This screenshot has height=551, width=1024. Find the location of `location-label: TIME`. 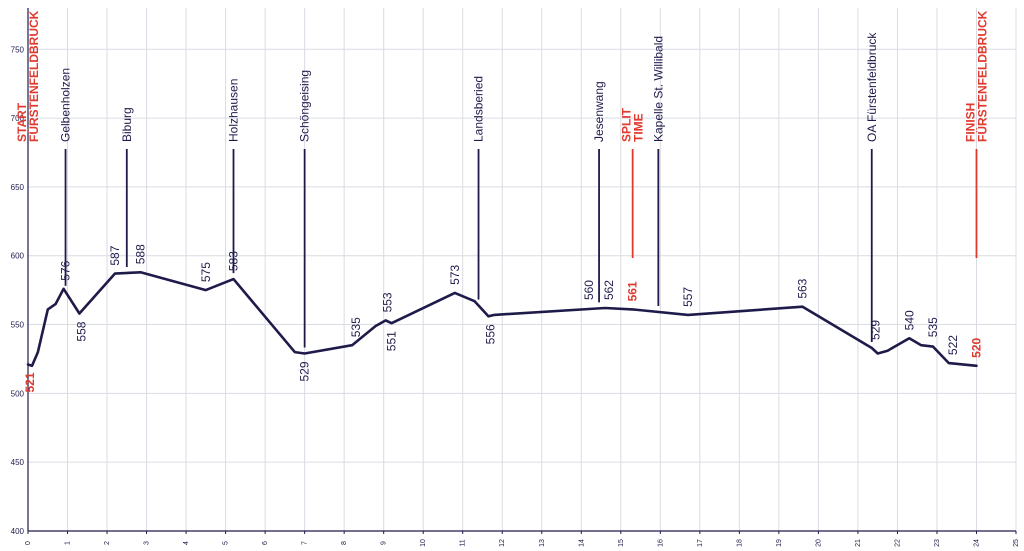

location-label: TIME is located at coordinates (639, 127).